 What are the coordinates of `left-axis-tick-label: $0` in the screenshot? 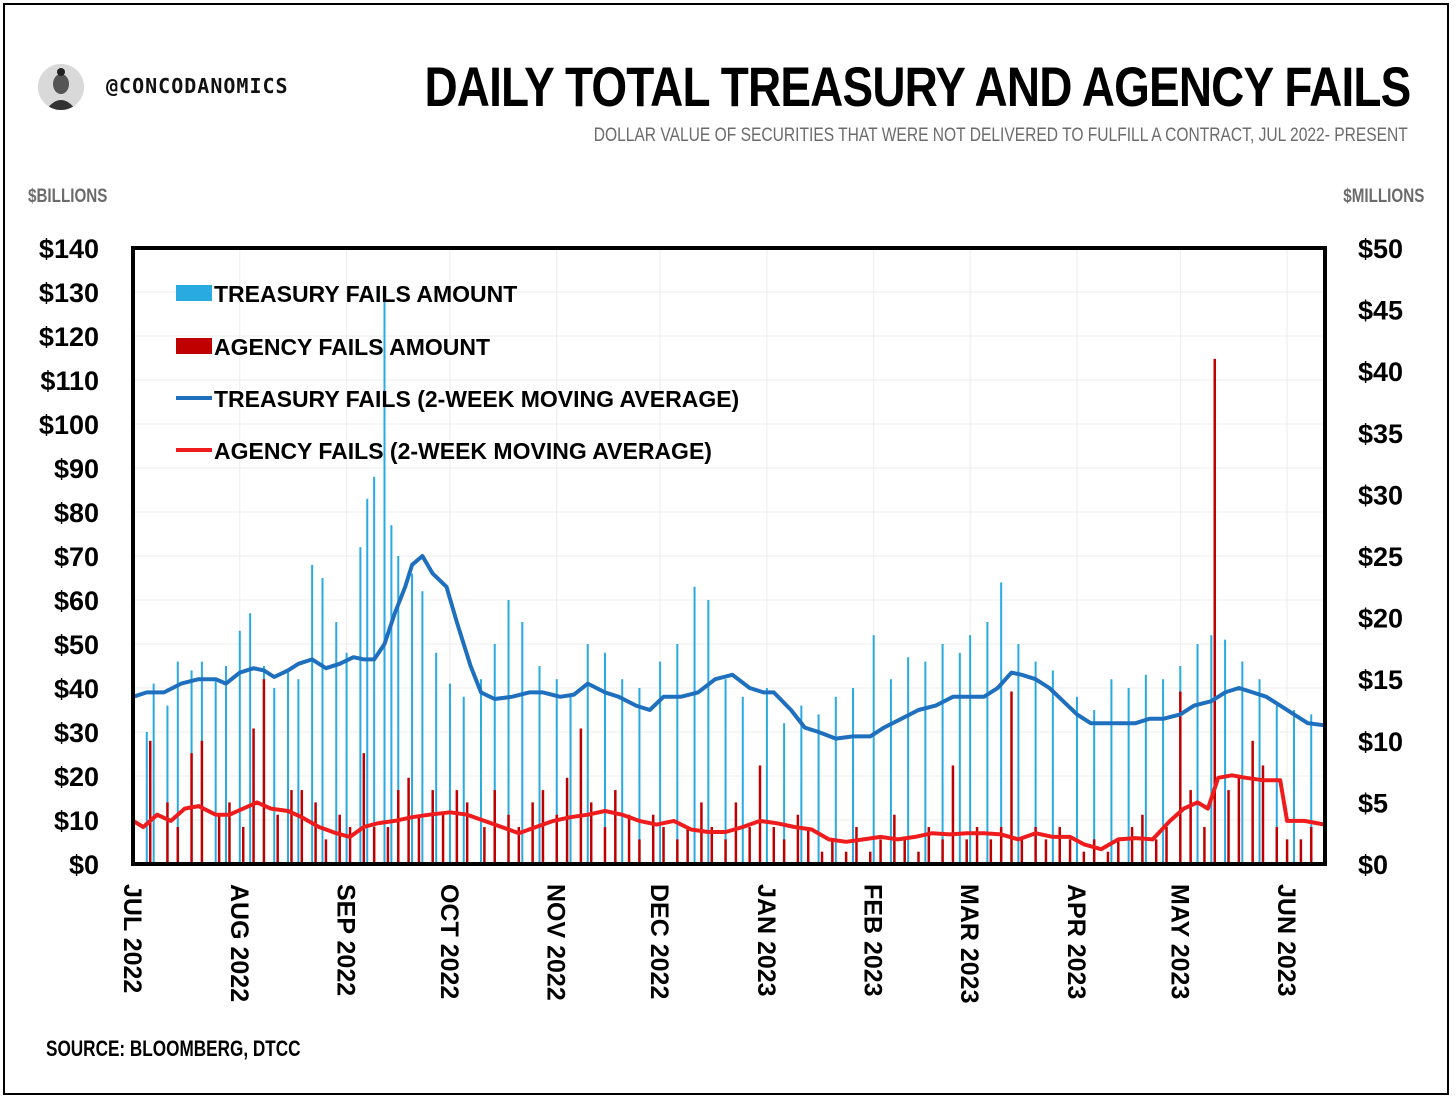 It's located at (84, 865).